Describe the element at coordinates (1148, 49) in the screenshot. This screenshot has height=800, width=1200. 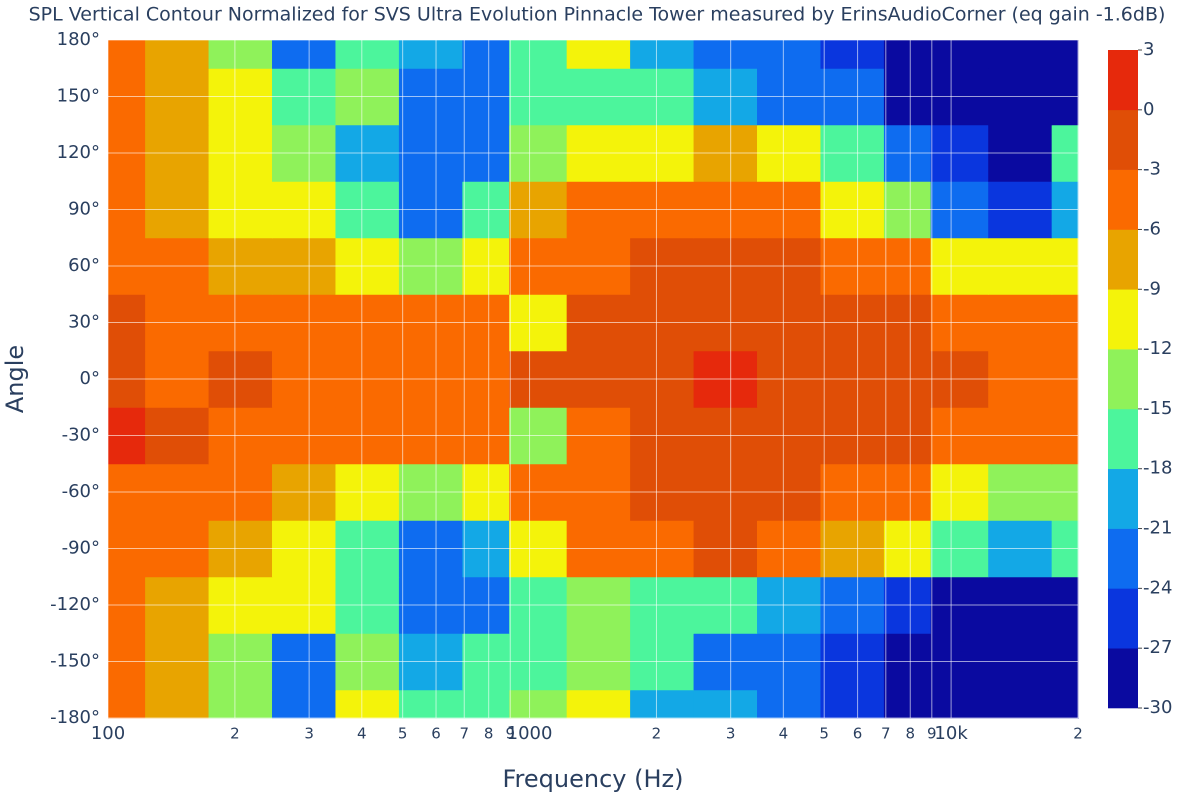
I see `colorbar-tick-label: 3` at that location.